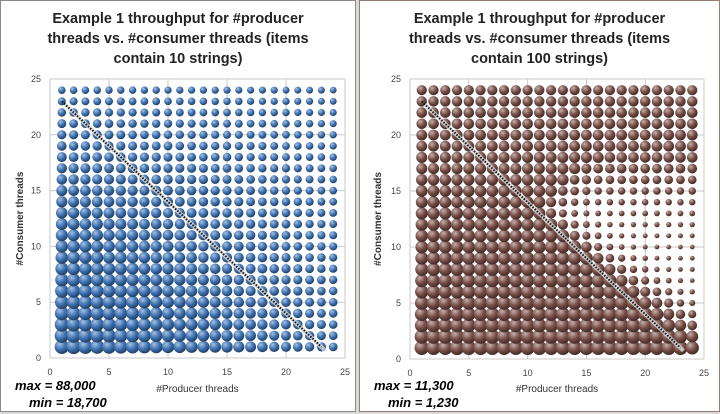  Describe the element at coordinates (178, 59) in the screenshot. I see `chart-title-line: contain 10 strings)` at that location.